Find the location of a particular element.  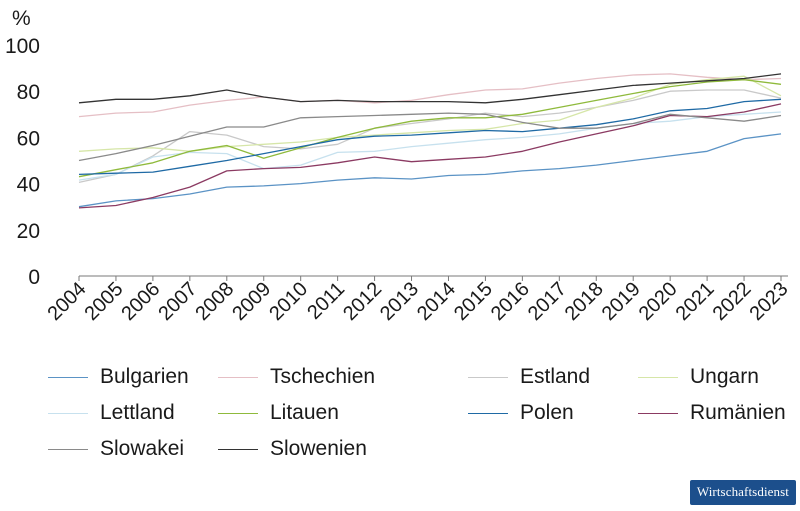

x-tick-label: 2020 is located at coordinates (658, 301).